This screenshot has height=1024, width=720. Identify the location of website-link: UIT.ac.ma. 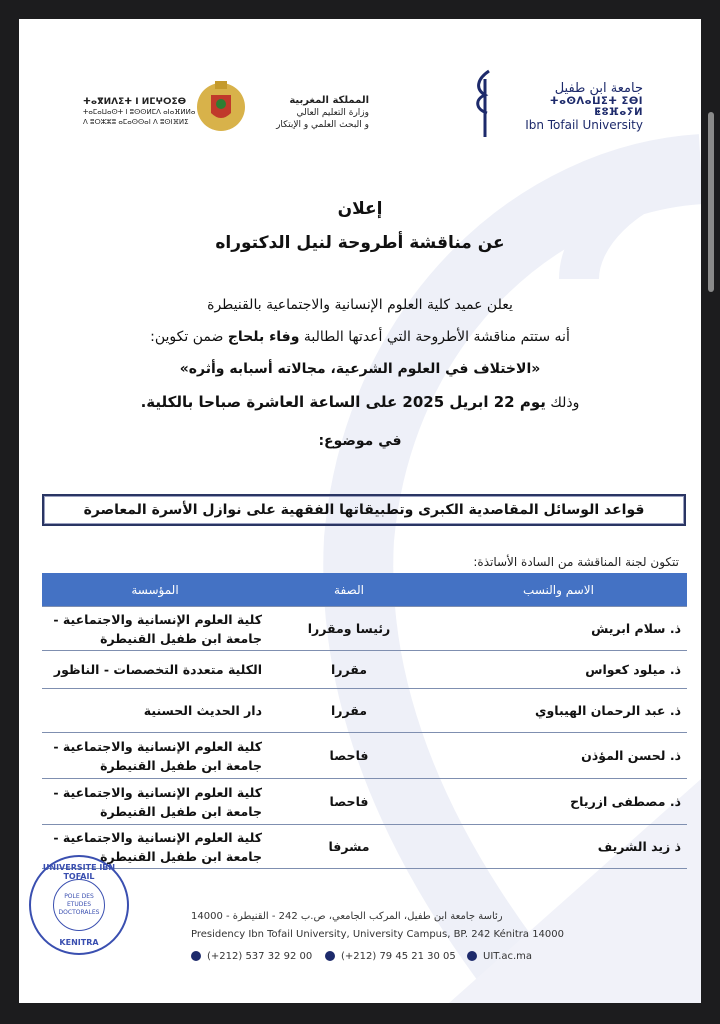
(508, 956).